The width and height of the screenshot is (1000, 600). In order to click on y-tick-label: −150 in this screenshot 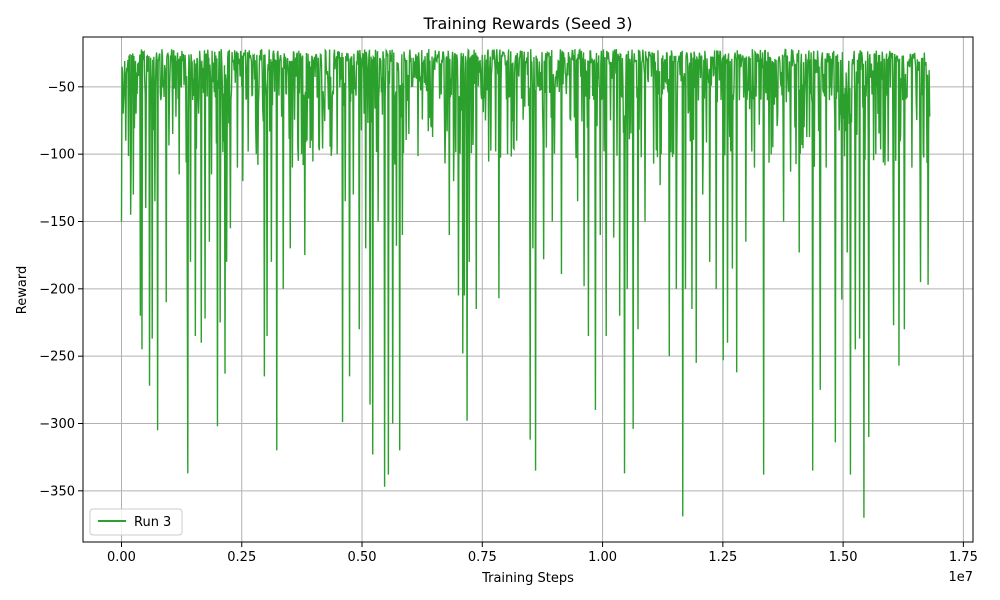, I will do `click(57, 222)`.